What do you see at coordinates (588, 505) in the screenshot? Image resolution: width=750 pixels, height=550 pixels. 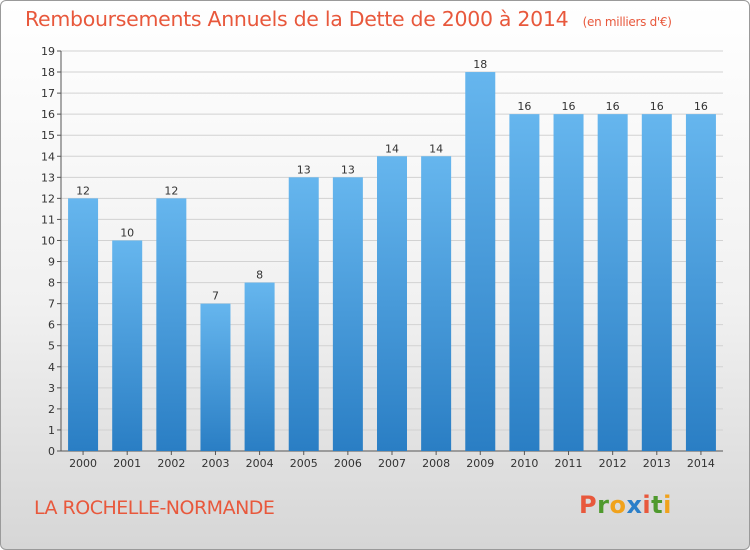 I see `logo-letter: P` at bounding box center [588, 505].